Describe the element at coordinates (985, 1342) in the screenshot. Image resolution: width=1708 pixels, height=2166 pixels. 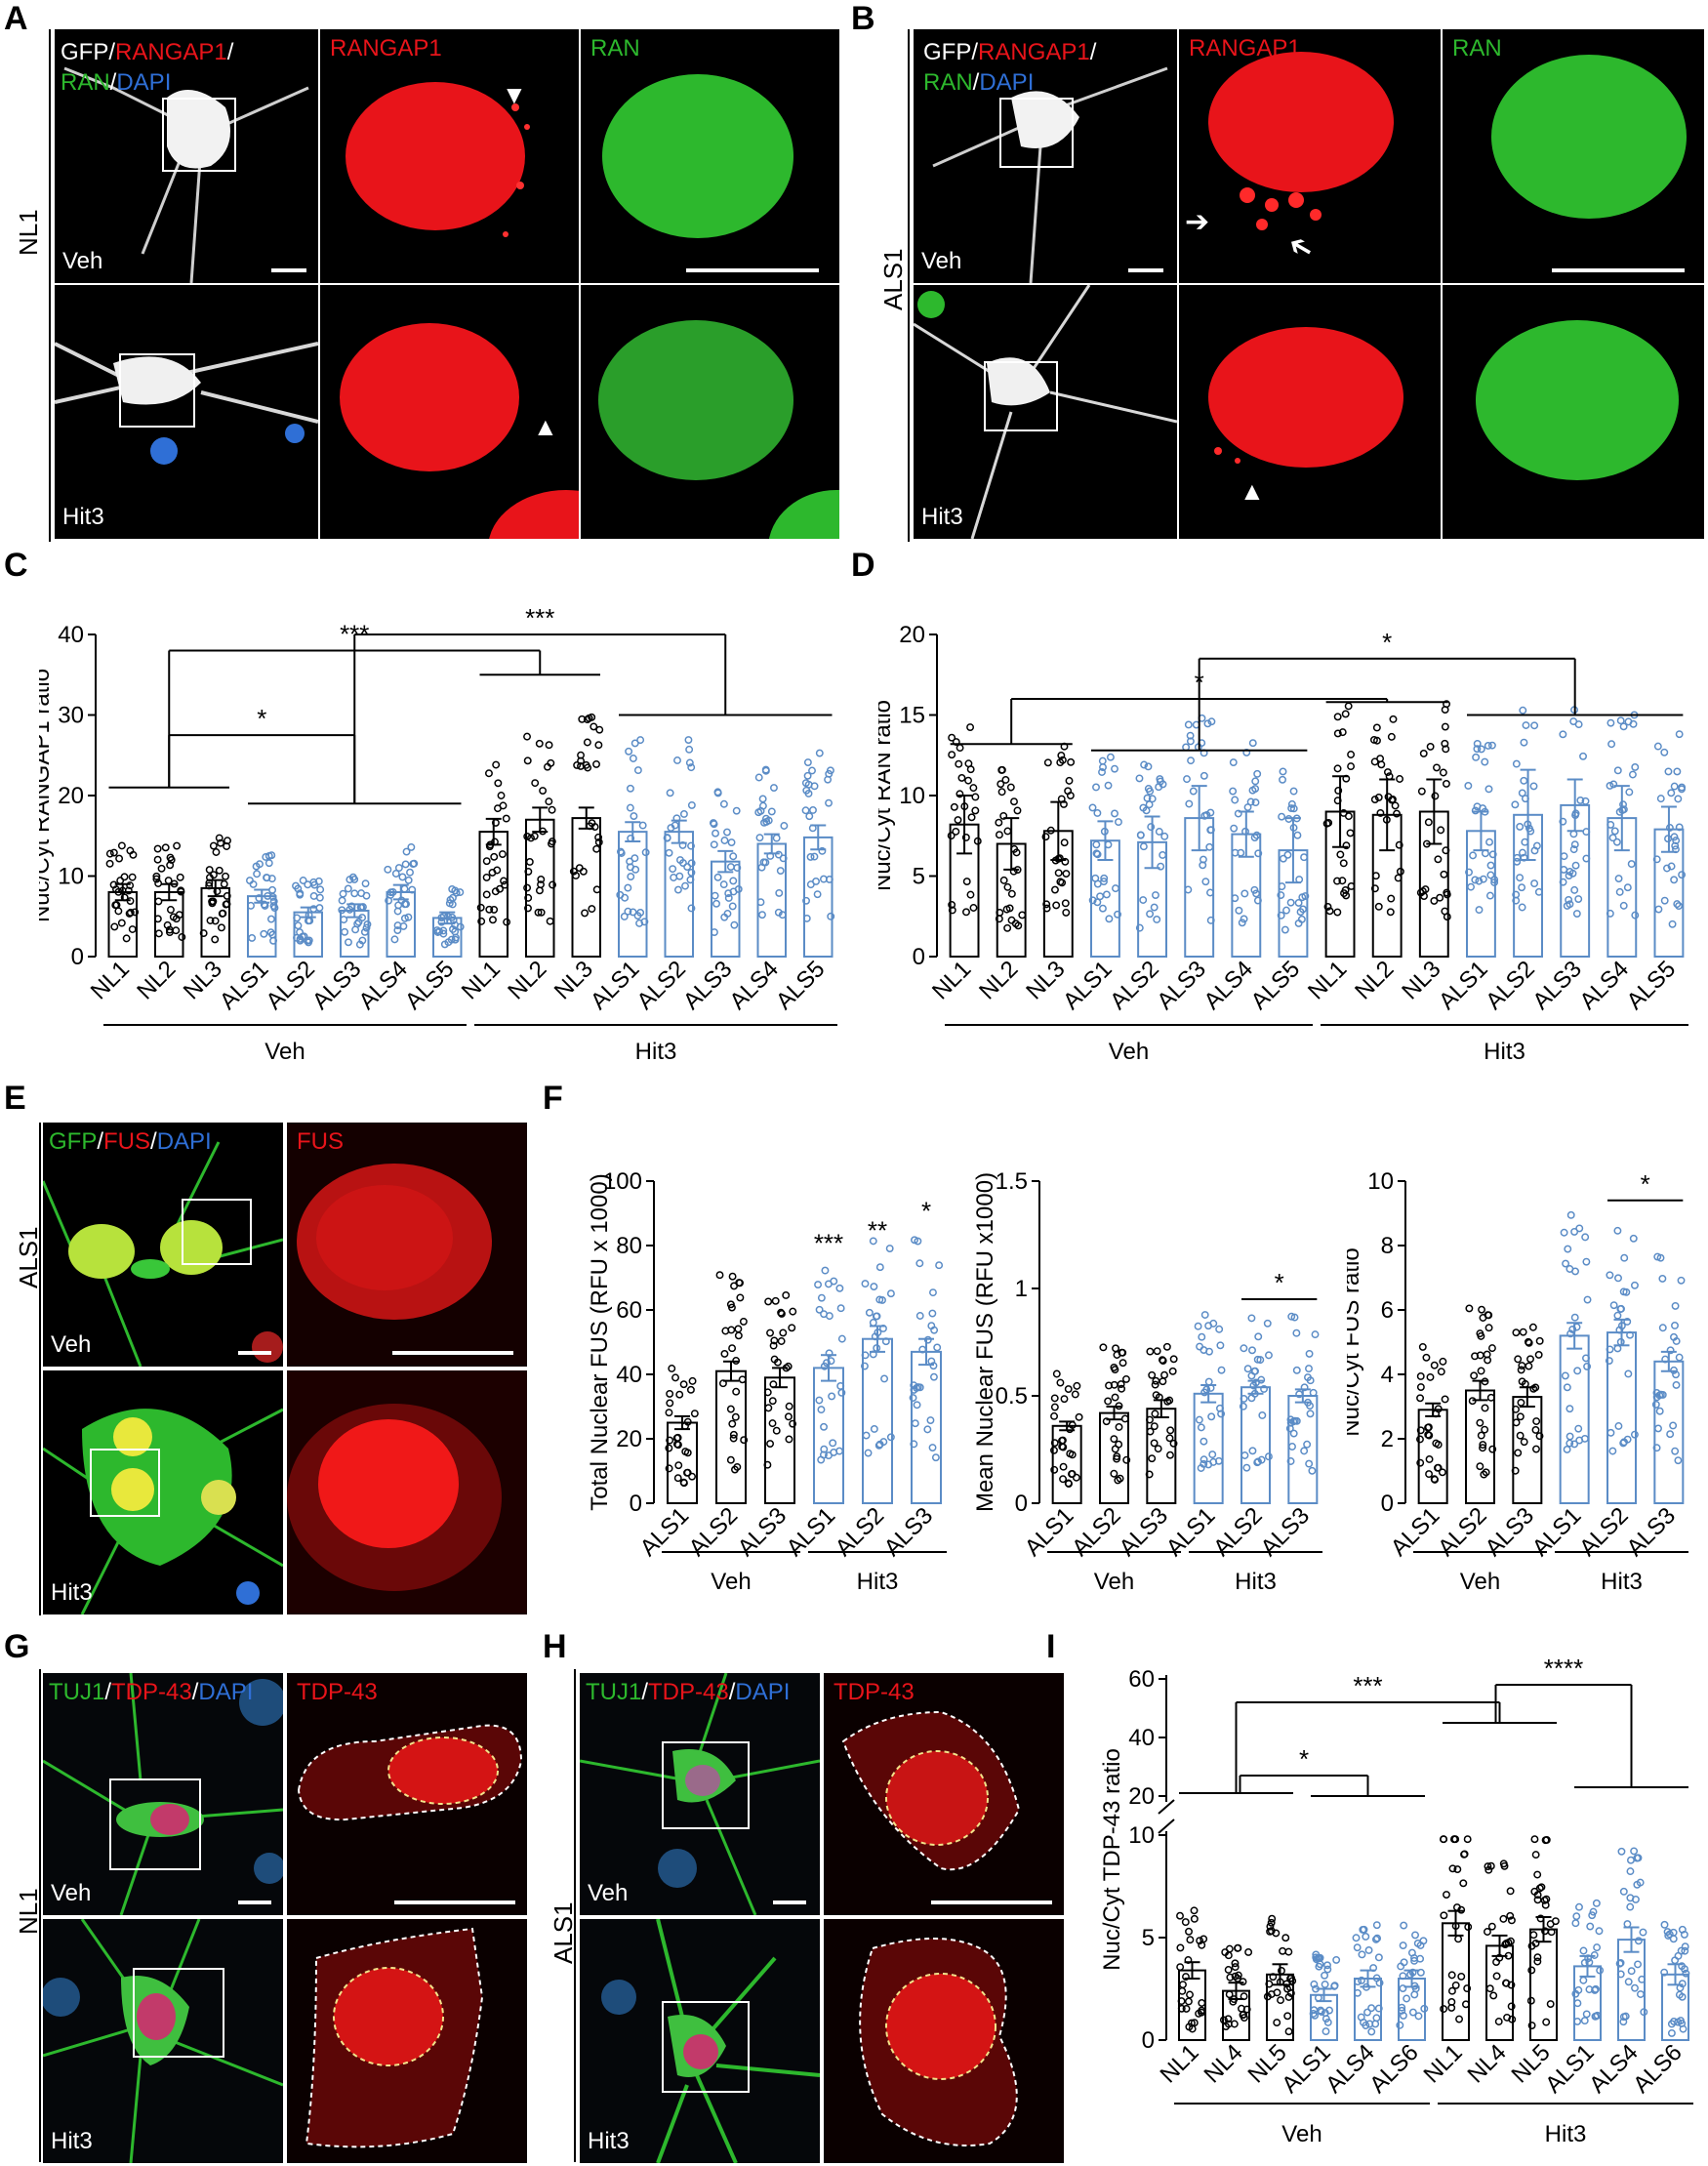
I see `y-axis-label: Mean Nuclear FUS (RFU x1000)` at that location.